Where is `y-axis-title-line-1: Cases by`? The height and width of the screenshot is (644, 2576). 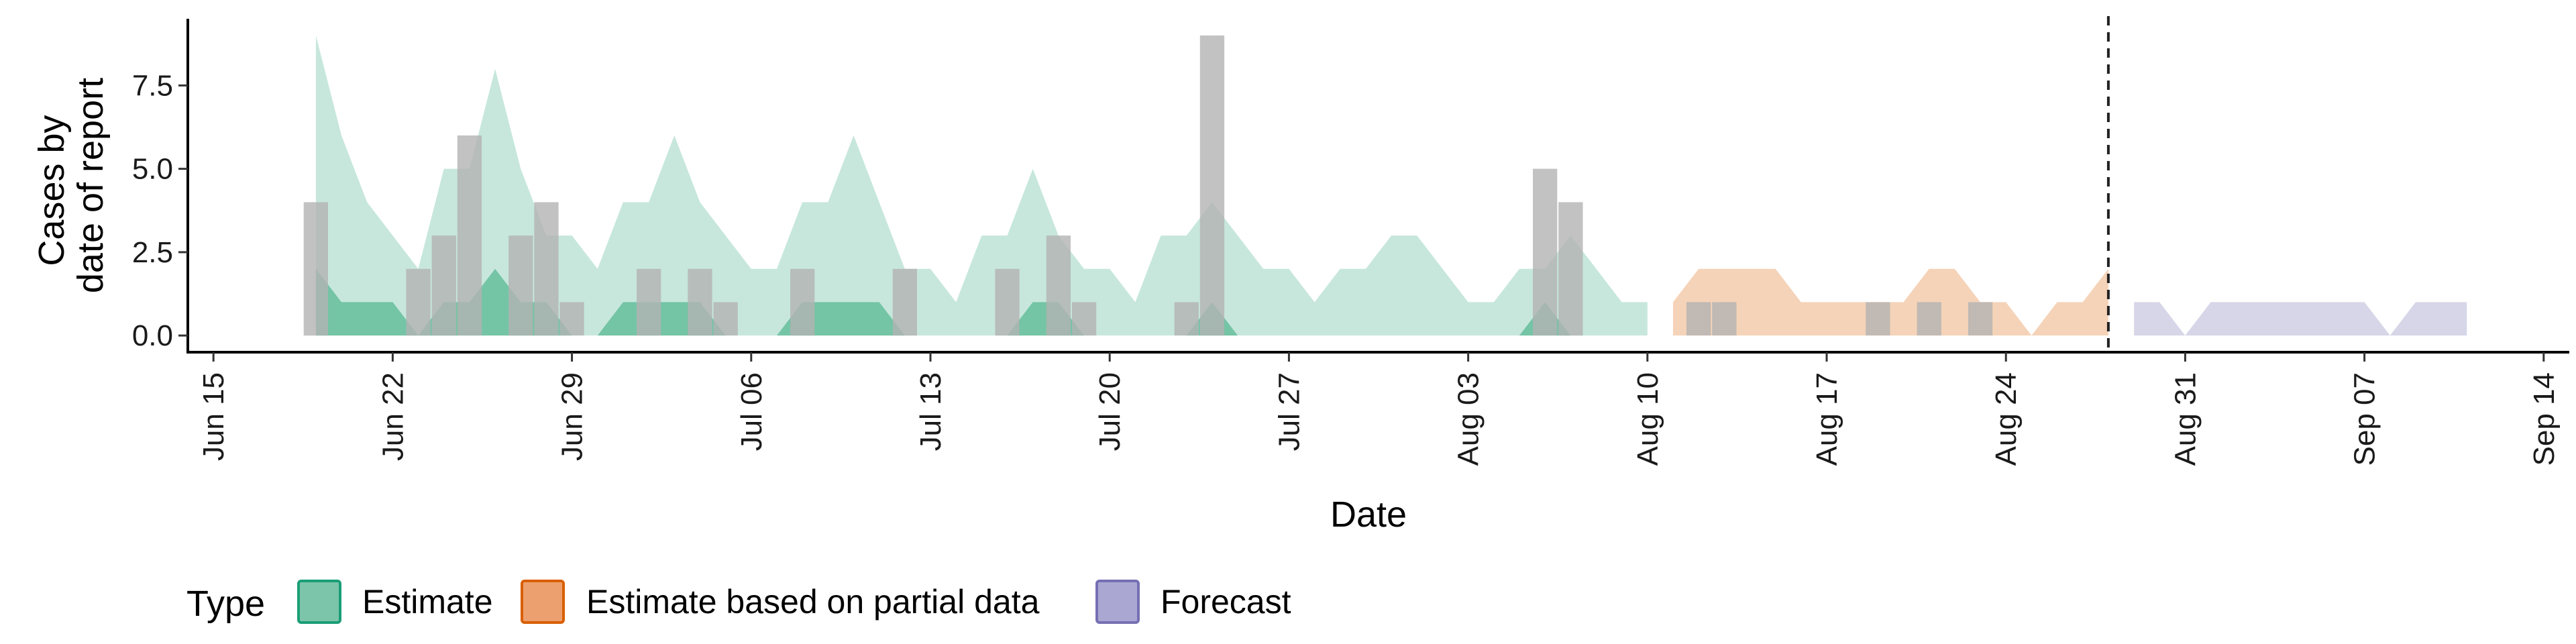
y-axis-title-line-1: Cases by is located at coordinates (52, 190).